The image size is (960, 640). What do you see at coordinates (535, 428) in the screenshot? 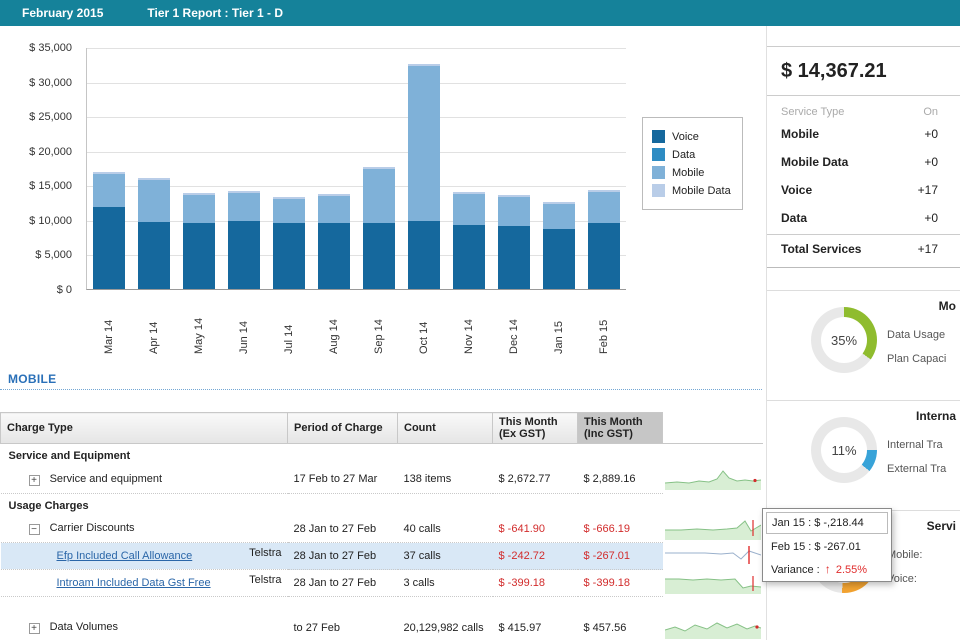
I see `column-header-exgst: This Month (Ex GST)` at bounding box center [535, 428].